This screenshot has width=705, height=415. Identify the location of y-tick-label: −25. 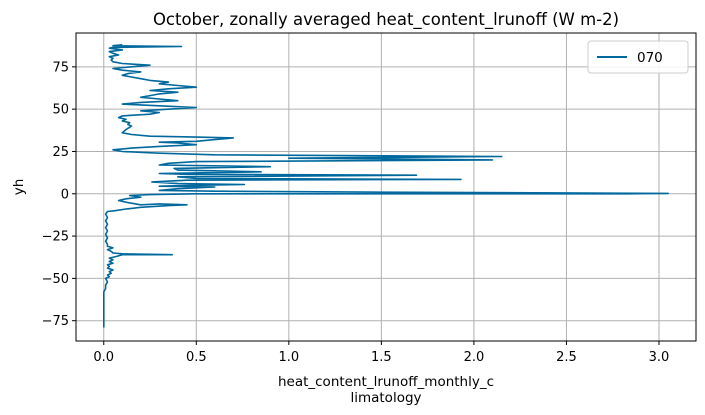
(55, 237).